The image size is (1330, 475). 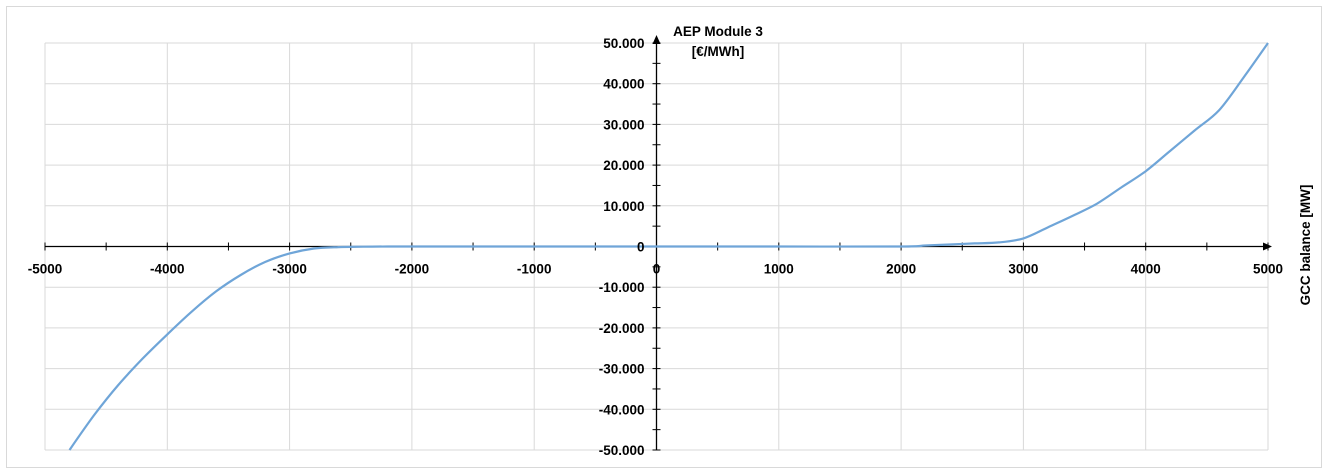 I want to click on x-tick-label: 3000, so click(x=1023, y=269).